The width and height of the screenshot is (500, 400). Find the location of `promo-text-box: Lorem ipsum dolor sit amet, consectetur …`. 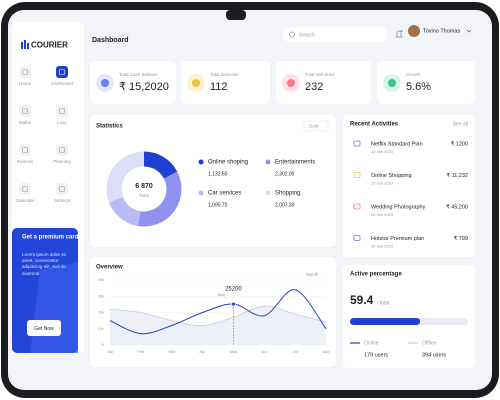

promo-text-box: Lorem ipsum dolor sit amet, consectetur … is located at coordinates (44, 264).